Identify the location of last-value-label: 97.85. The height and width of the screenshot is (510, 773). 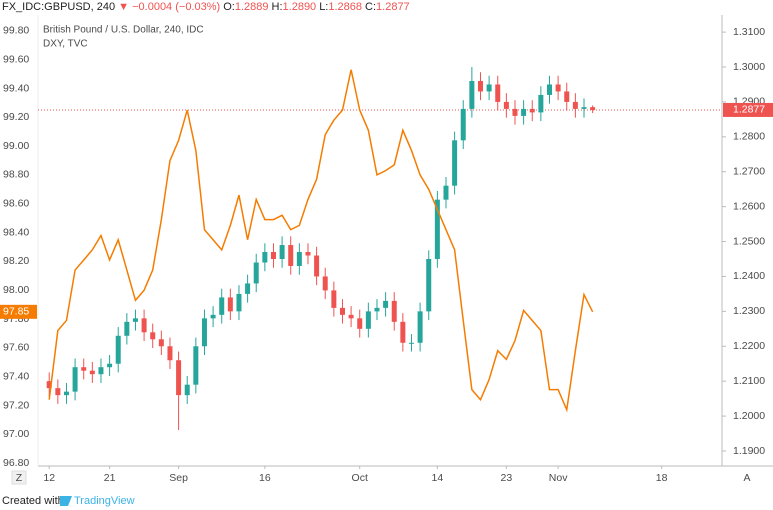
(16, 312).